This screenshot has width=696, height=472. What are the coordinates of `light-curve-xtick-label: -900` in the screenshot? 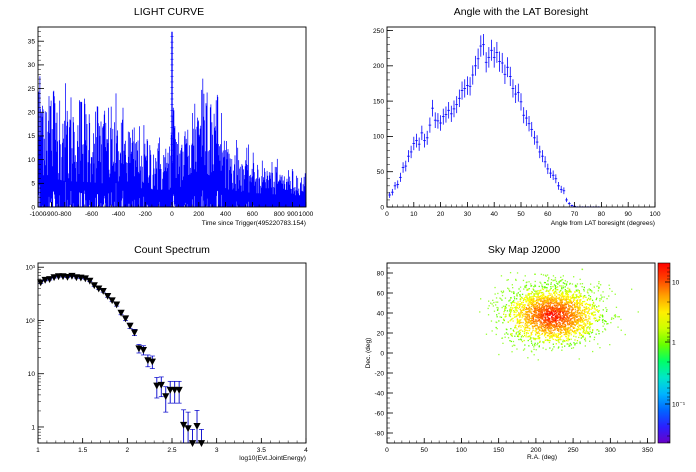 It's located at (52, 214).